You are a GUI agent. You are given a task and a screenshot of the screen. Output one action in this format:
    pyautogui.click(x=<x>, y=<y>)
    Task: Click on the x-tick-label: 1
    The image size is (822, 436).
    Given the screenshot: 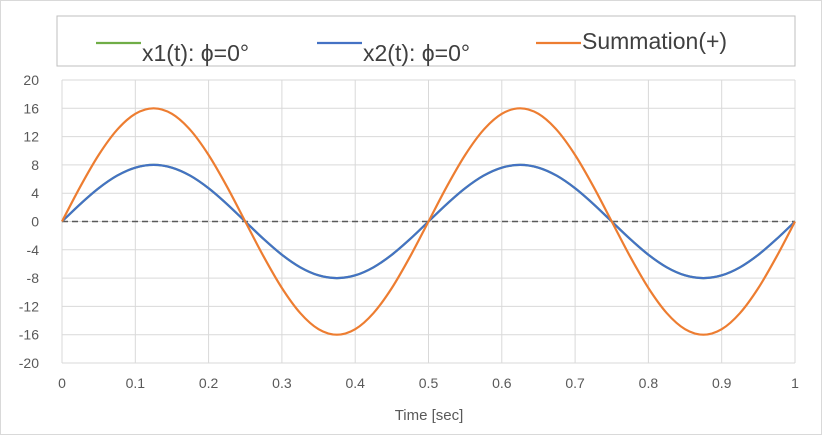 What is the action you would take?
    pyautogui.click(x=795, y=383)
    